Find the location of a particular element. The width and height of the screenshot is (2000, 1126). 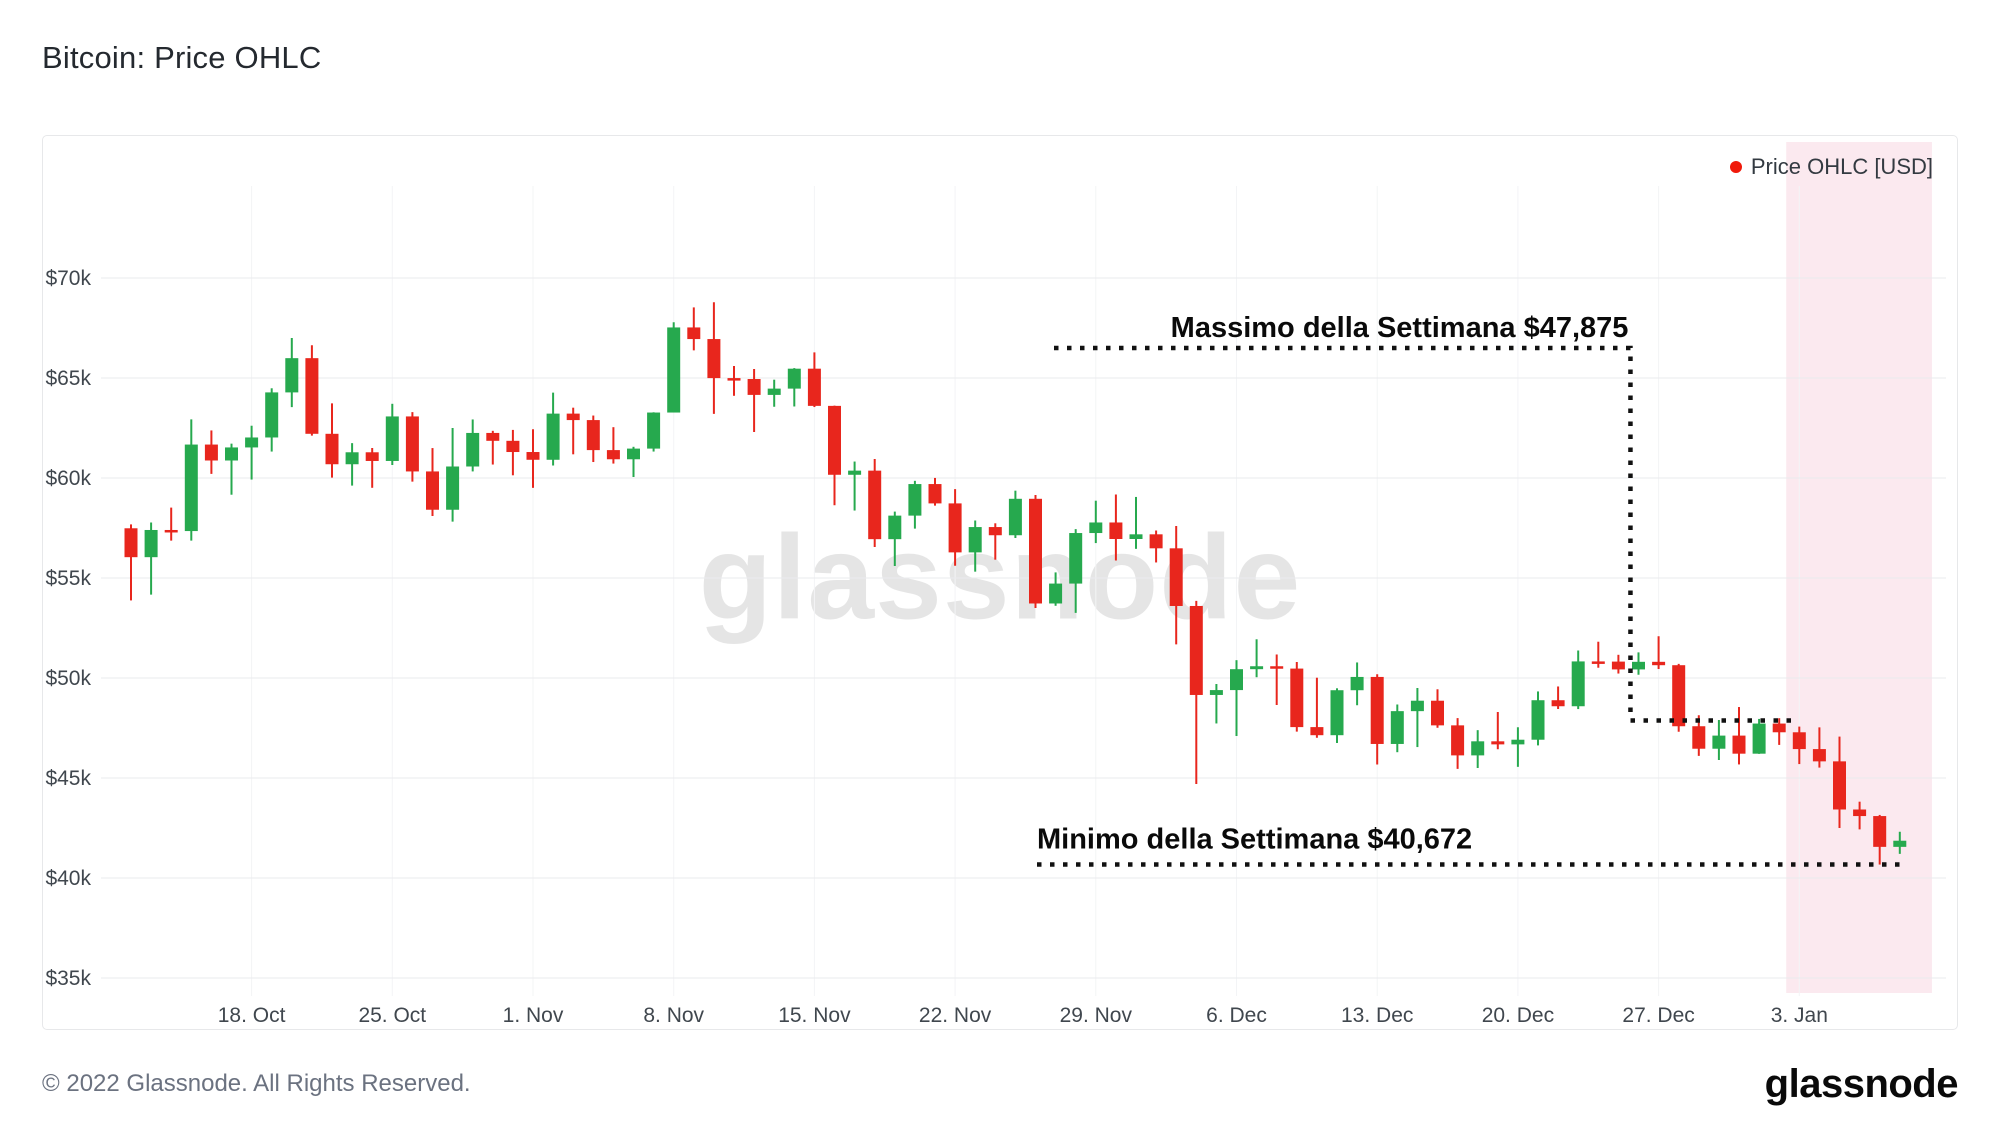

y-axis-tick-label: $45k is located at coordinates (68, 778).